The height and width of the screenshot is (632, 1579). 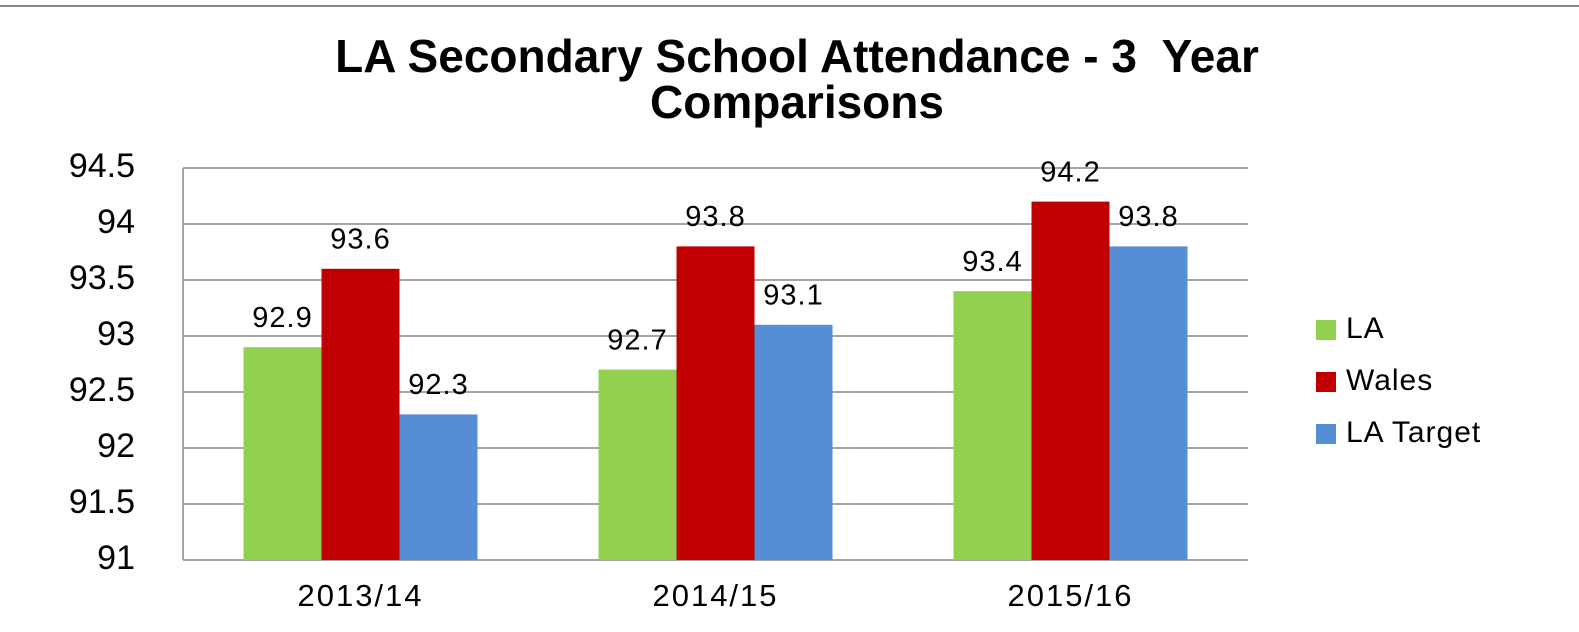 What do you see at coordinates (1070, 595) in the screenshot?
I see `x-tick-label: 2015/16` at bounding box center [1070, 595].